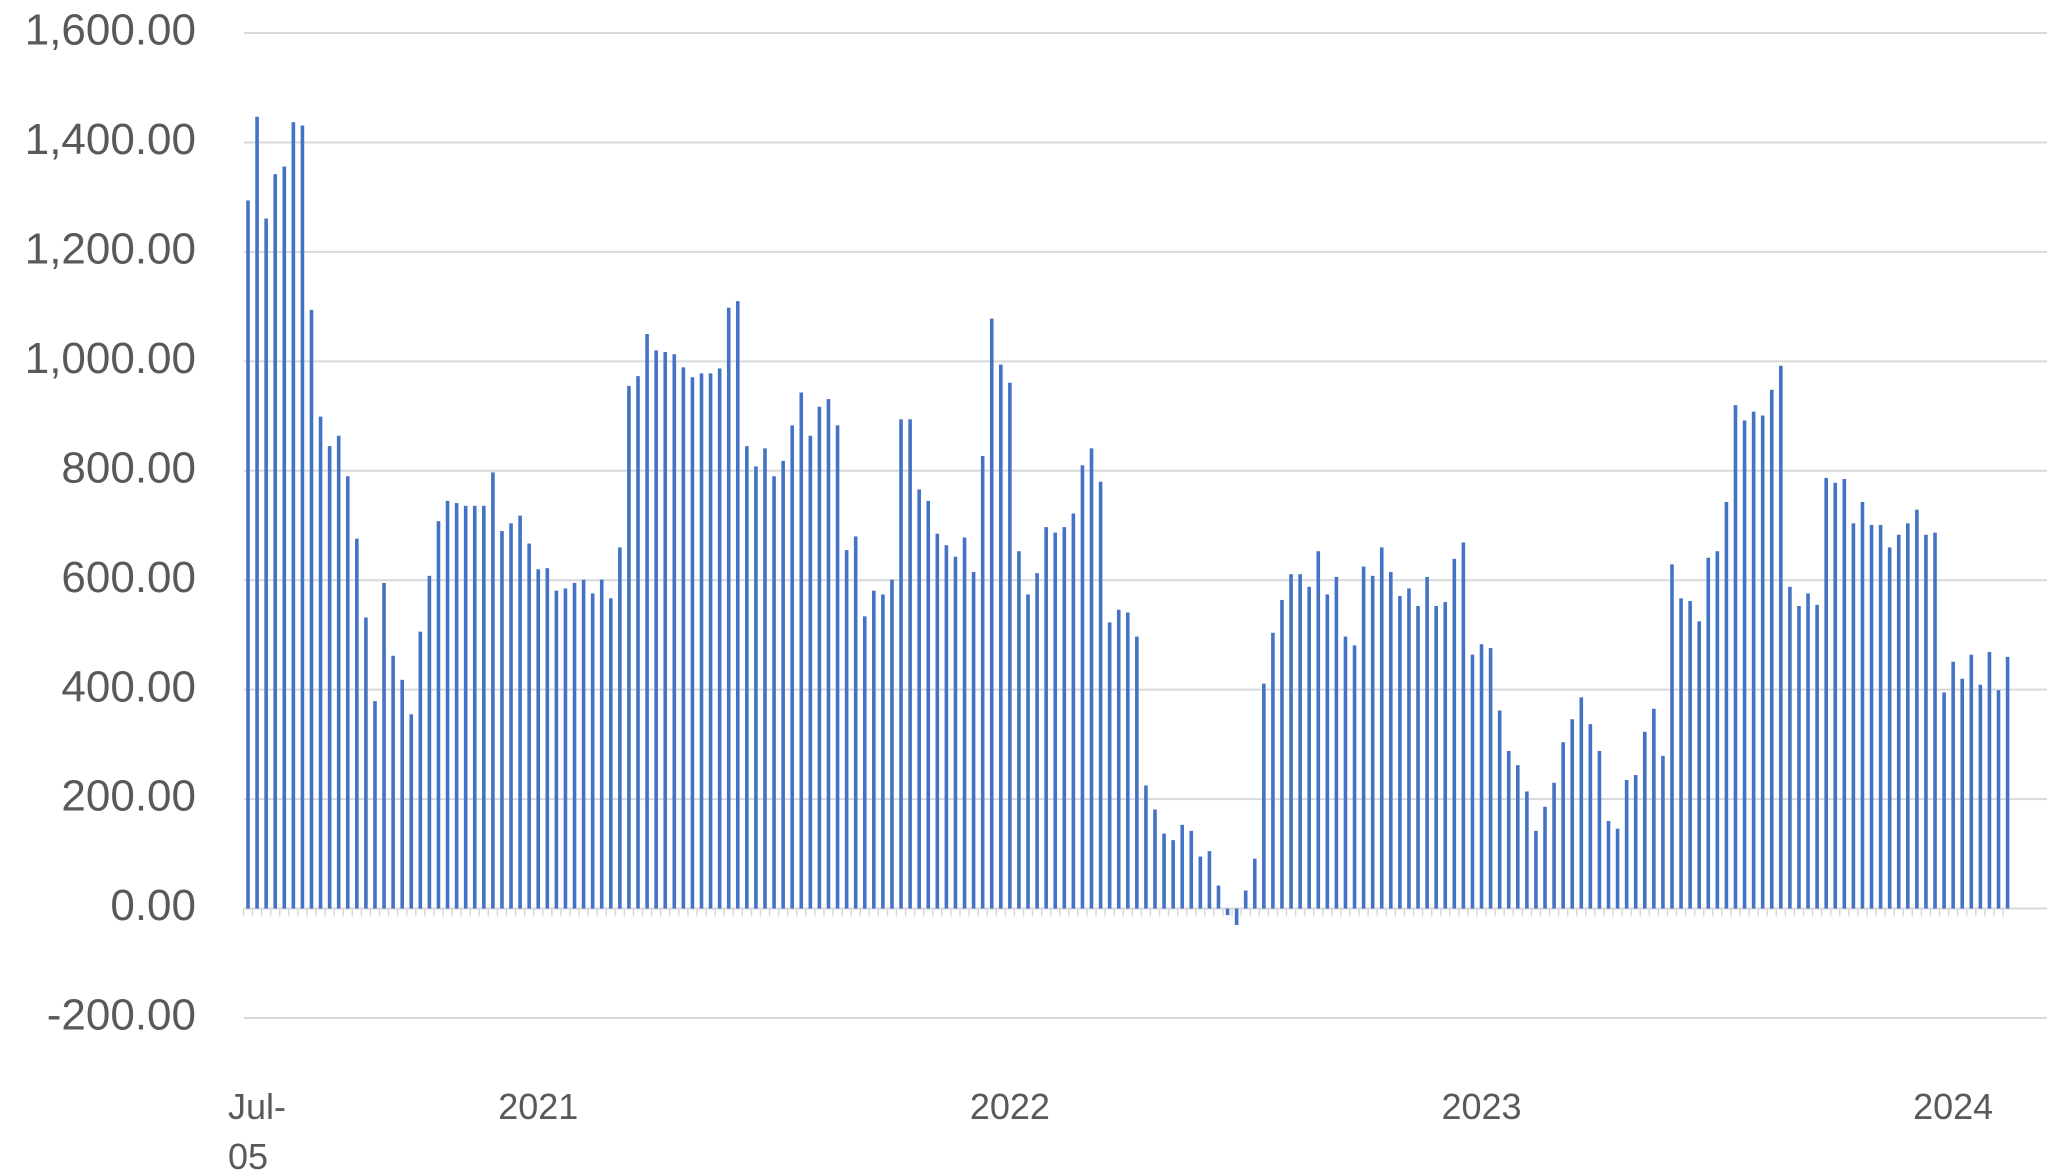  What do you see at coordinates (110, 139) in the screenshot?
I see `y-tick-label: 1,400.00` at bounding box center [110, 139].